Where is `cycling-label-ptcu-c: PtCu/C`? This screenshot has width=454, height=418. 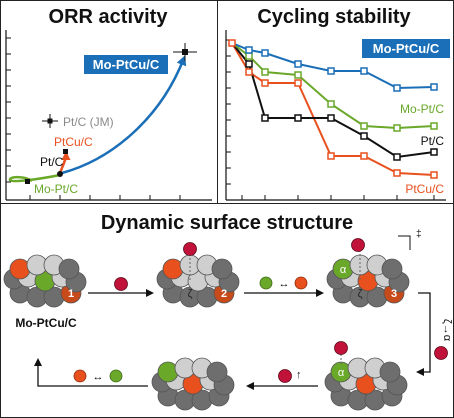
cycling-label-ptcu-c: PtCu/C is located at coordinates (424, 189).